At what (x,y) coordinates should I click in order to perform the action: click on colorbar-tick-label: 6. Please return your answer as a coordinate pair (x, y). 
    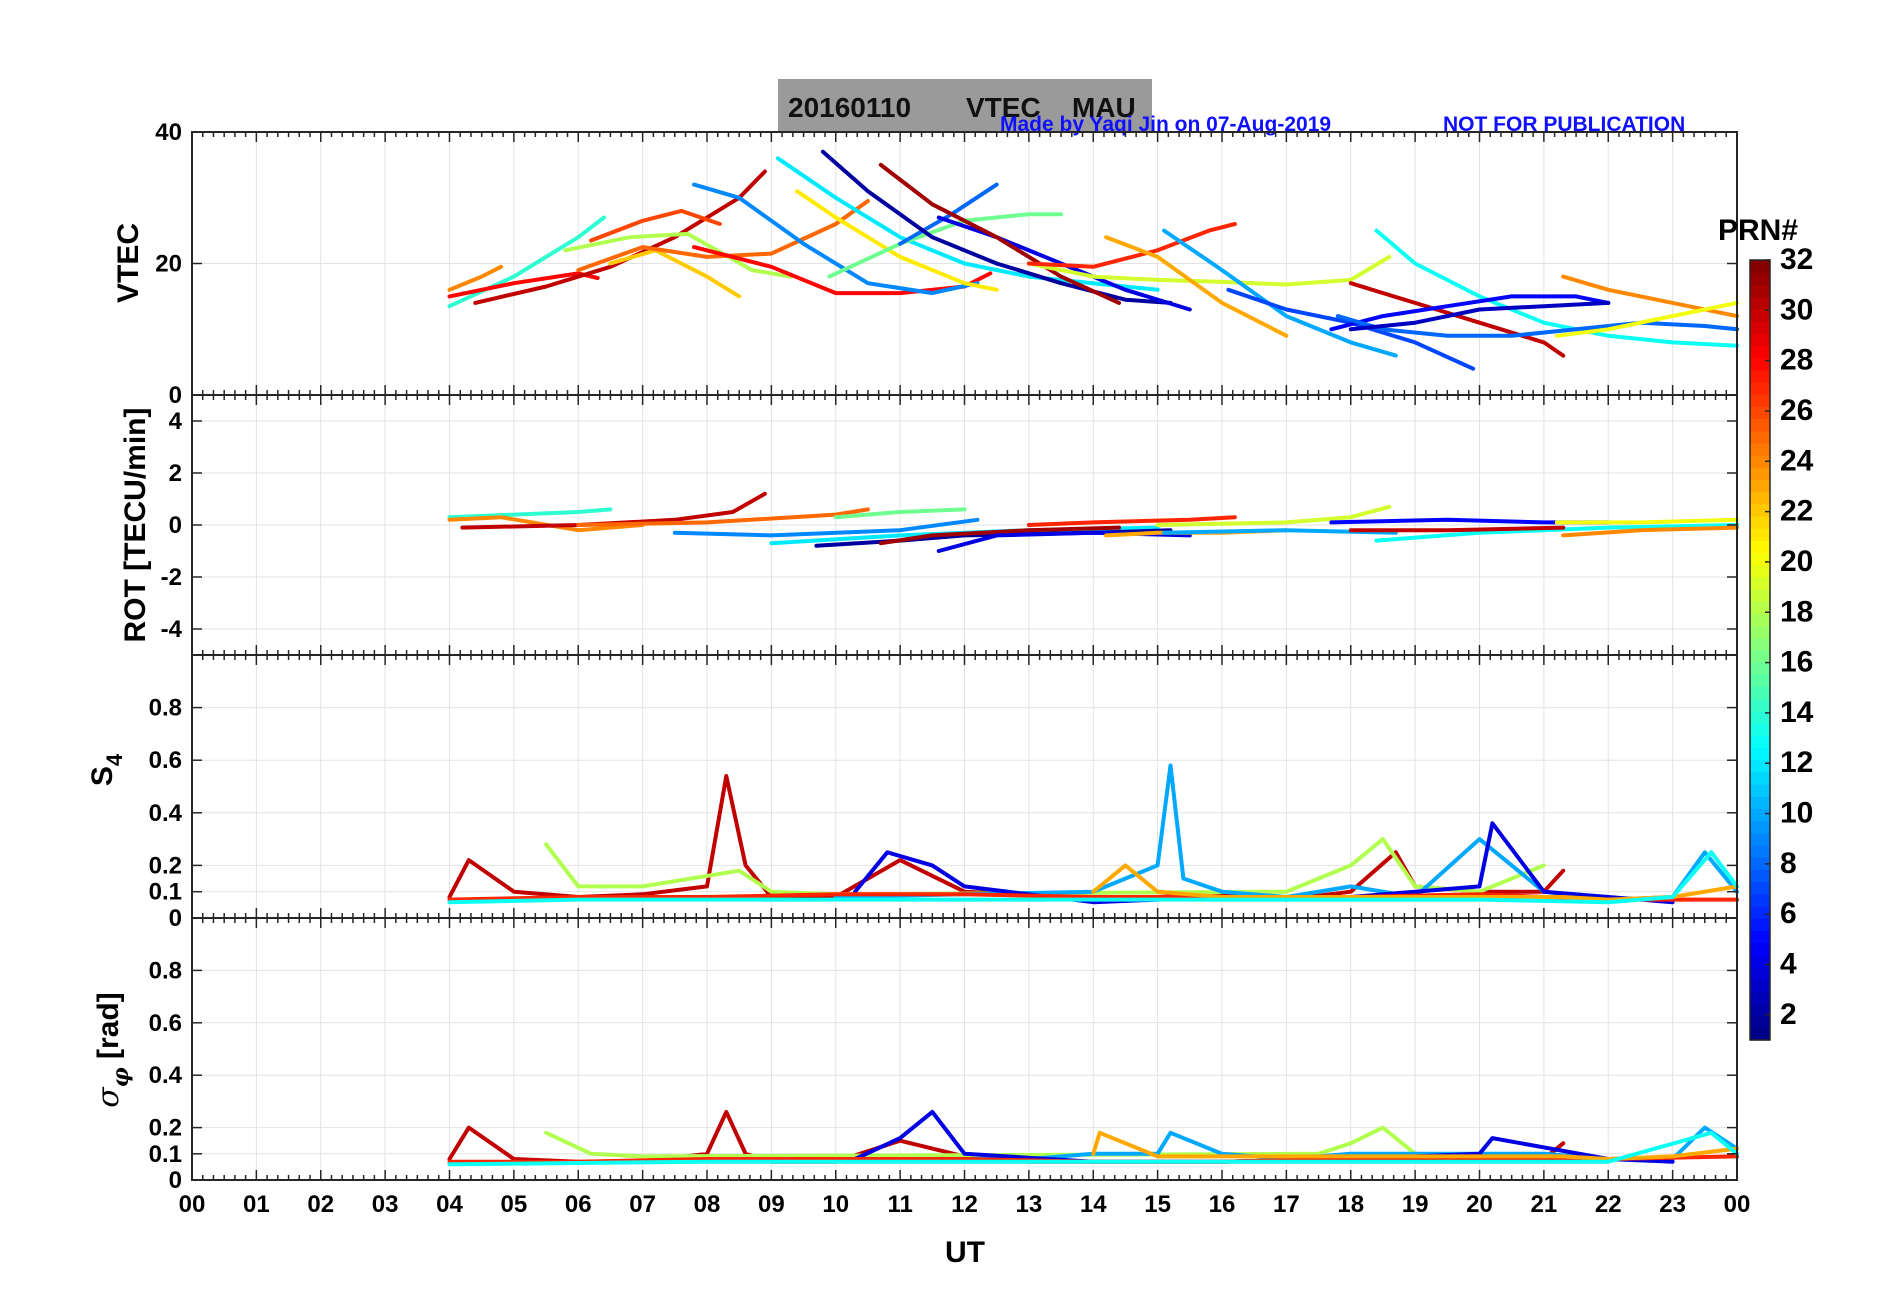
    Looking at the image, I should click on (1788, 913).